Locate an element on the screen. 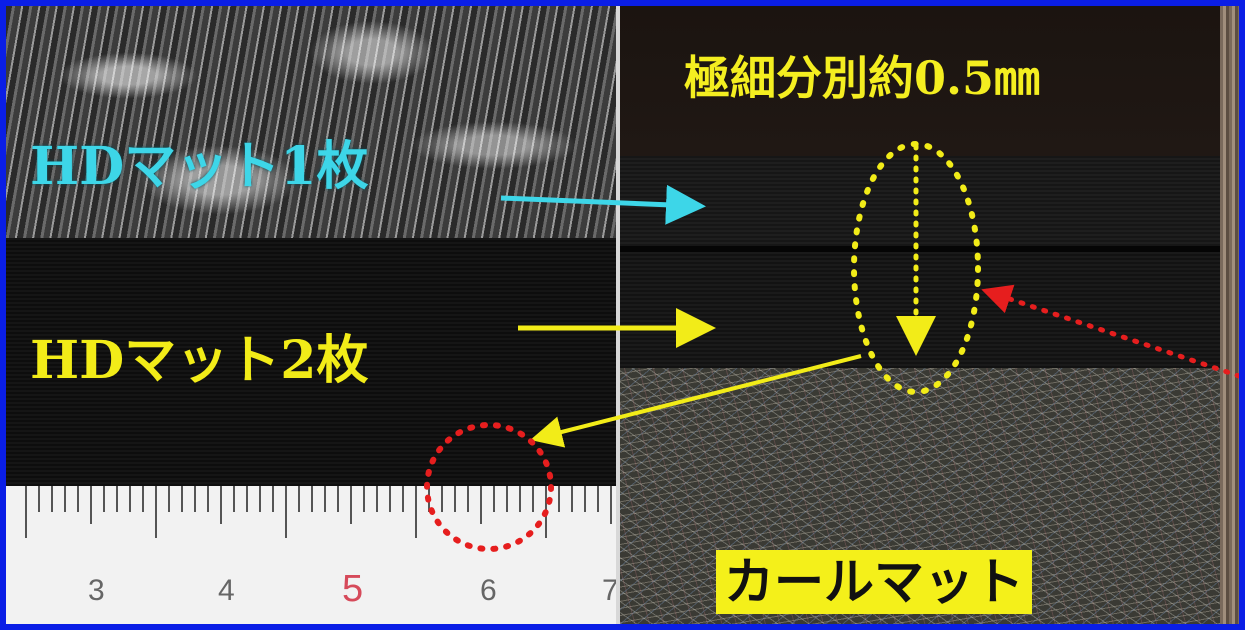 The width and height of the screenshot is (1245, 630). background-dark is located at coordinates (920, 81).